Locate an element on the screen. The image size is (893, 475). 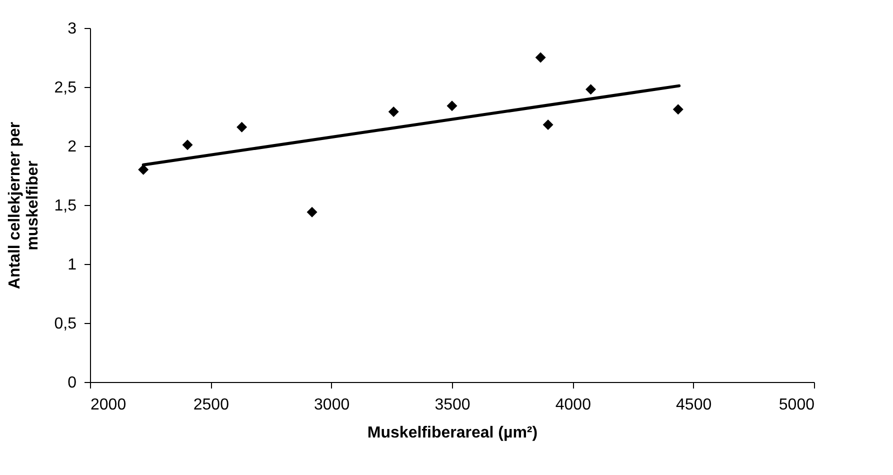
y-axis-title: Antall cellekjerner per muskelfiber is located at coordinates (24, 206).